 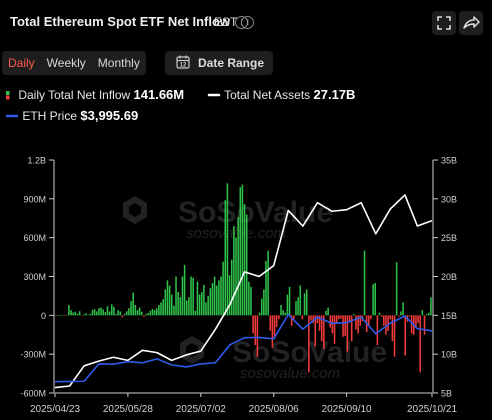 What do you see at coordinates (21, 63) in the screenshot?
I see `tab-daily: Daily` at bounding box center [21, 63].